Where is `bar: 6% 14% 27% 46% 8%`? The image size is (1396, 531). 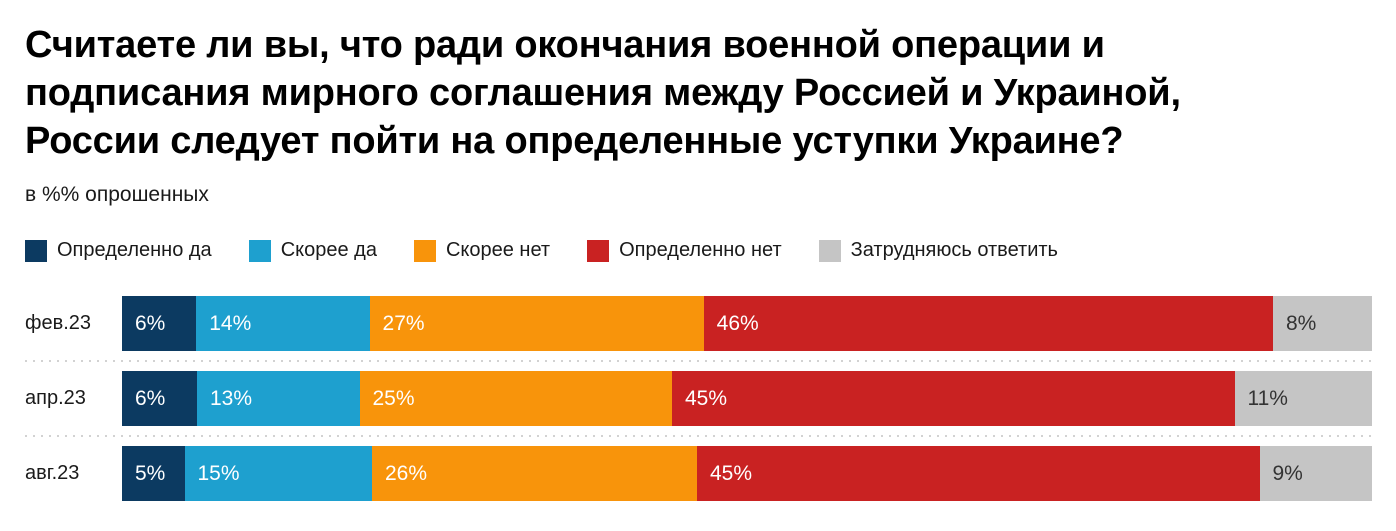
bar: 6% 14% 27% 46% 8% is located at coordinates (747, 323).